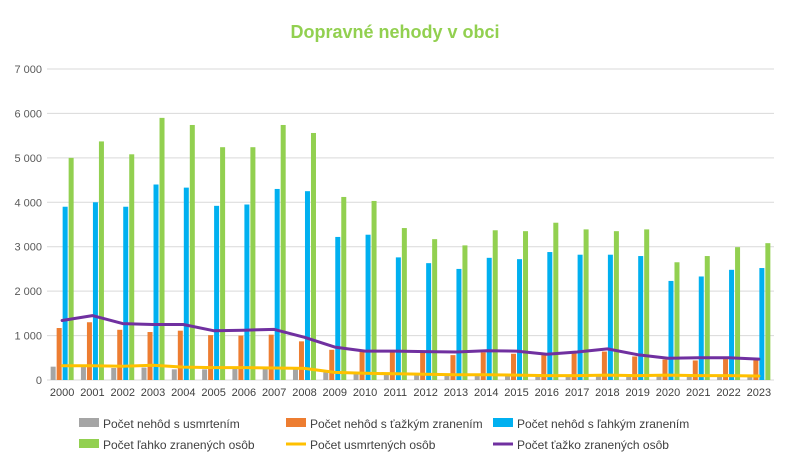  Describe the element at coordinates (28, 114) in the screenshot. I see `y-tick-label: 6 000` at that location.